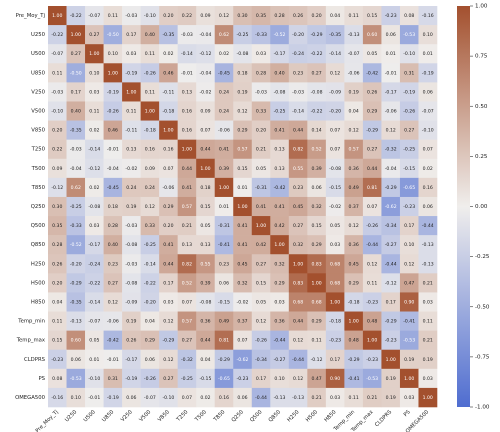 The image size is (500, 432). I want to click on cell-label: 0.14, so click(316, 131).